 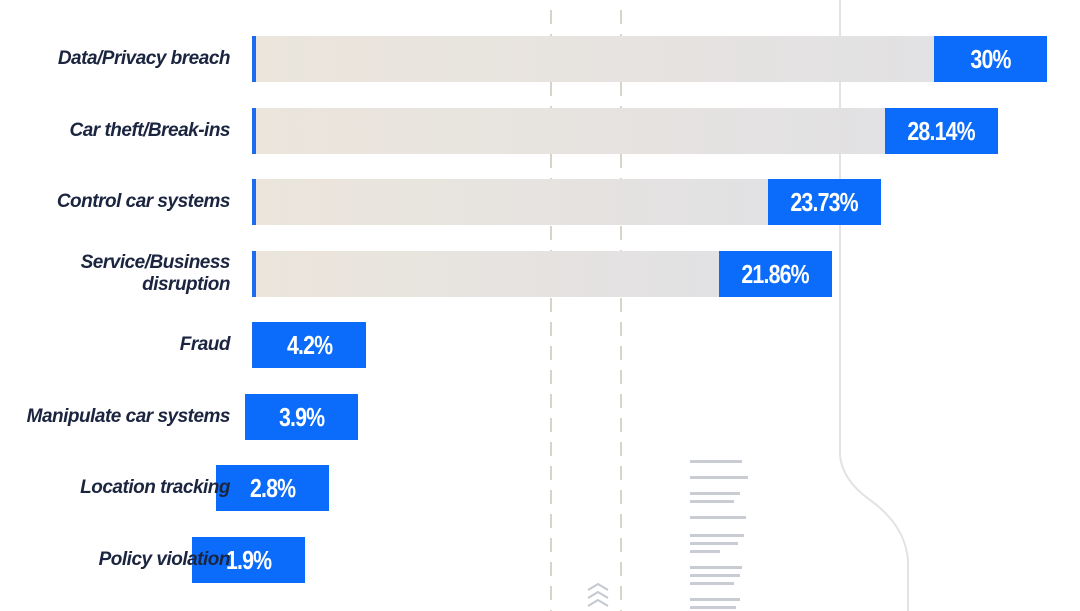 What do you see at coordinates (143, 201) in the screenshot?
I see `category-label: Control car systems` at bounding box center [143, 201].